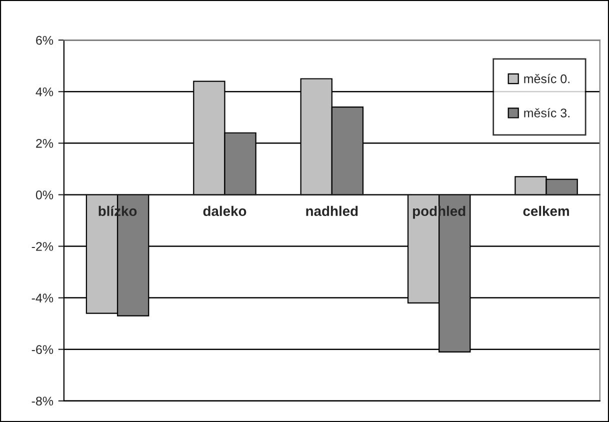 This screenshot has height=422, width=609. What do you see at coordinates (332, 211) in the screenshot?
I see `x-tick-label: nadhled` at bounding box center [332, 211].